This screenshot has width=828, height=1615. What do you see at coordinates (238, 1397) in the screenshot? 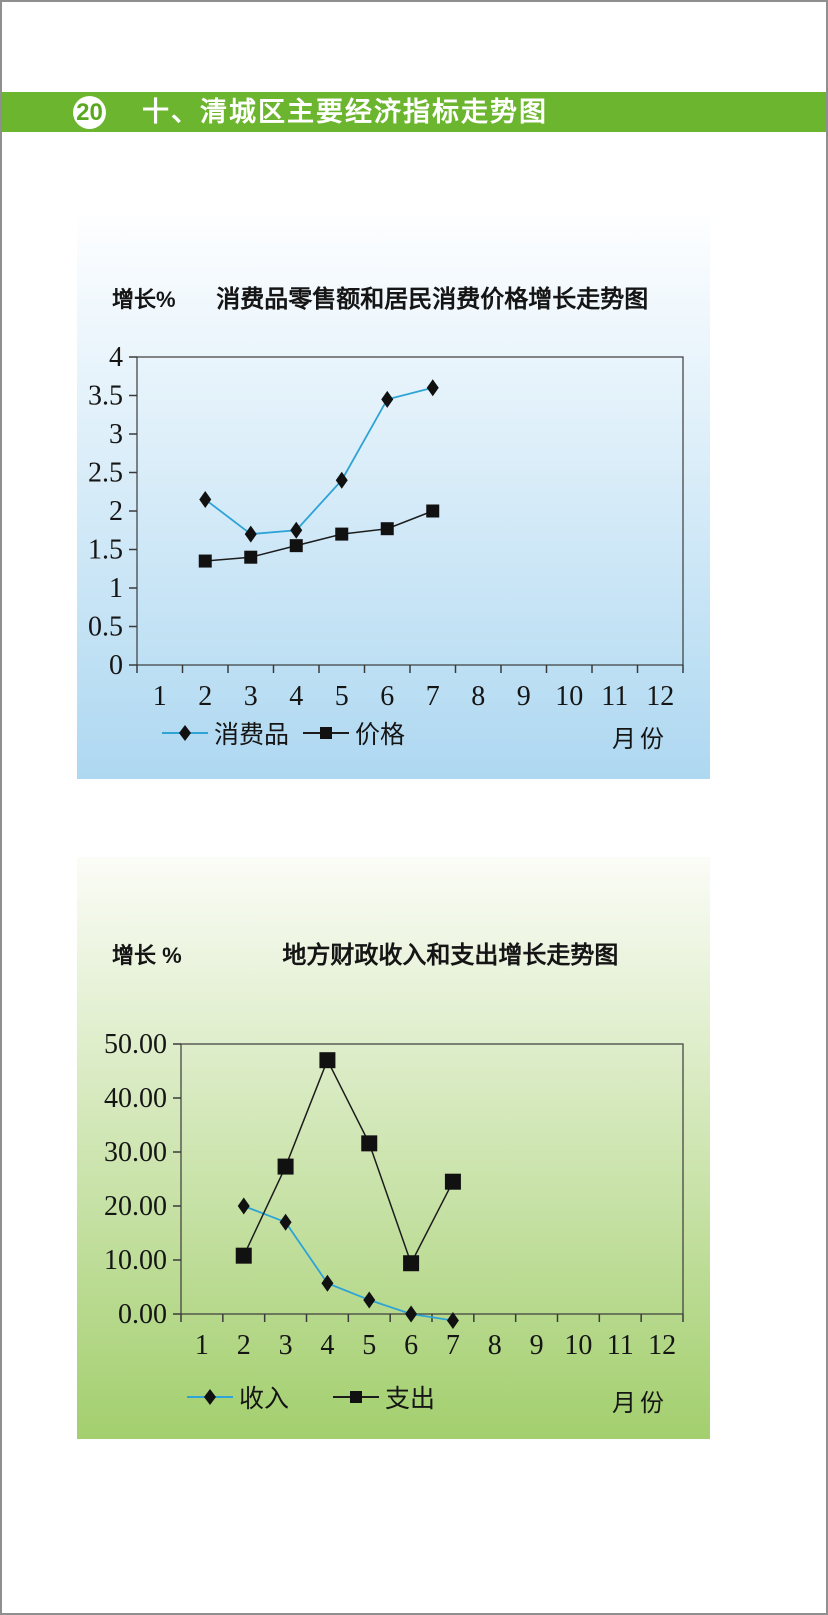
I see `legend-item-revenue: 收入` at bounding box center [238, 1397].